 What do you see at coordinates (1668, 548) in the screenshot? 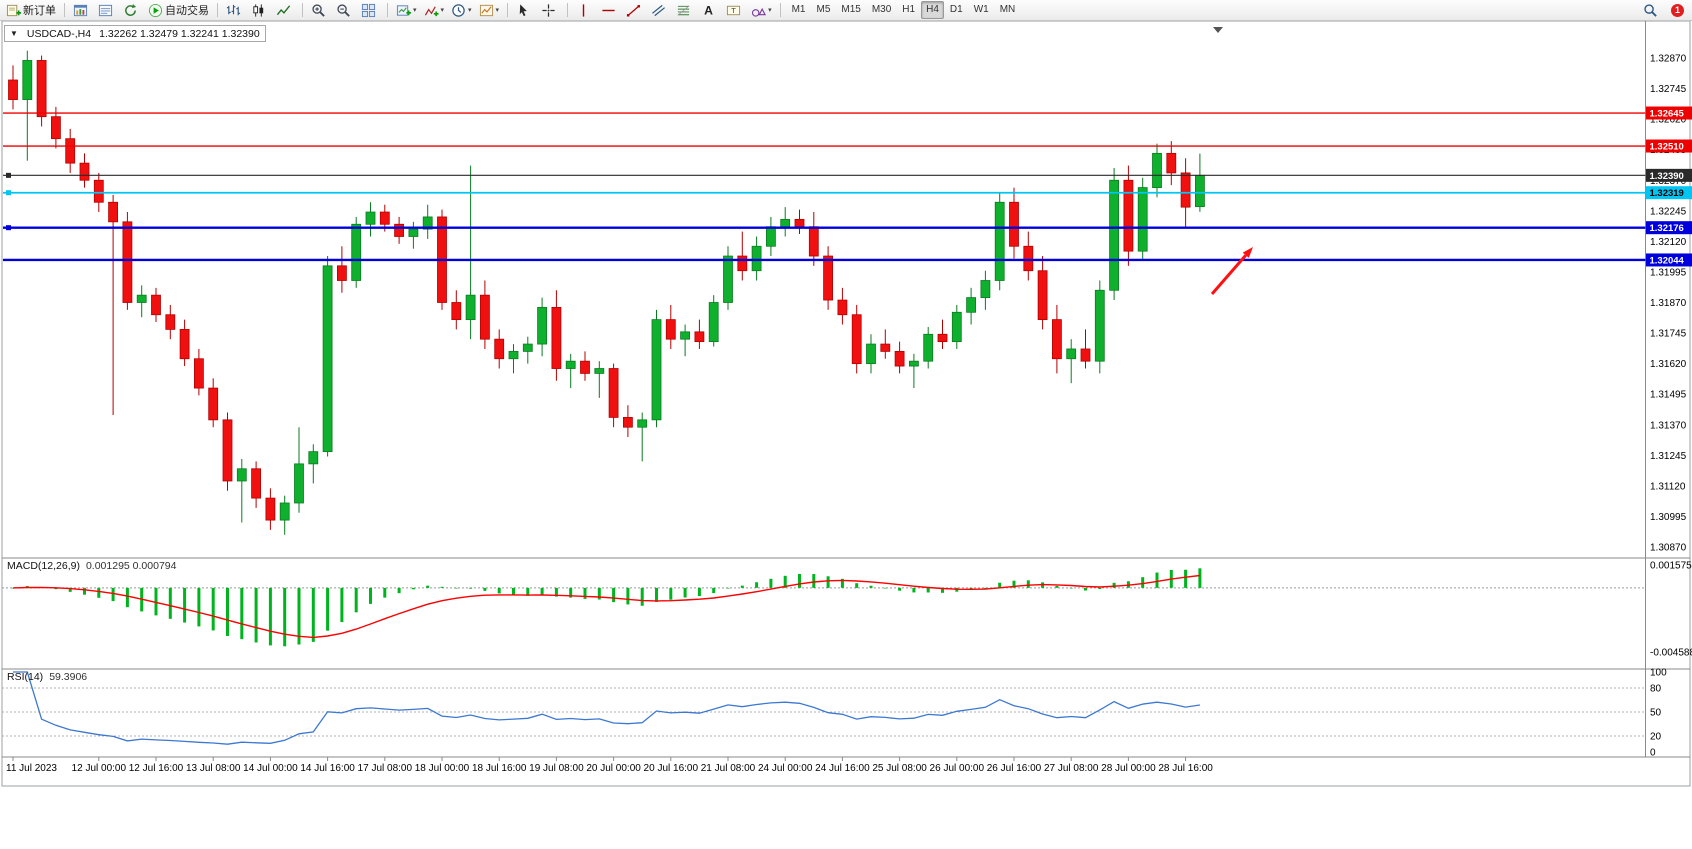
I see `svg-text: 1.30870` at bounding box center [1668, 548].